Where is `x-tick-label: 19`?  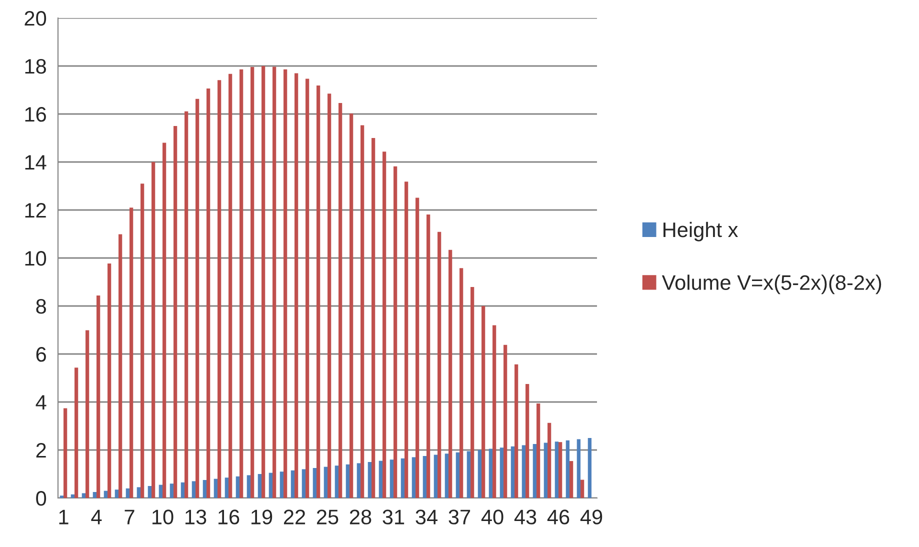
x-tick-label: 19 is located at coordinates (262, 517).